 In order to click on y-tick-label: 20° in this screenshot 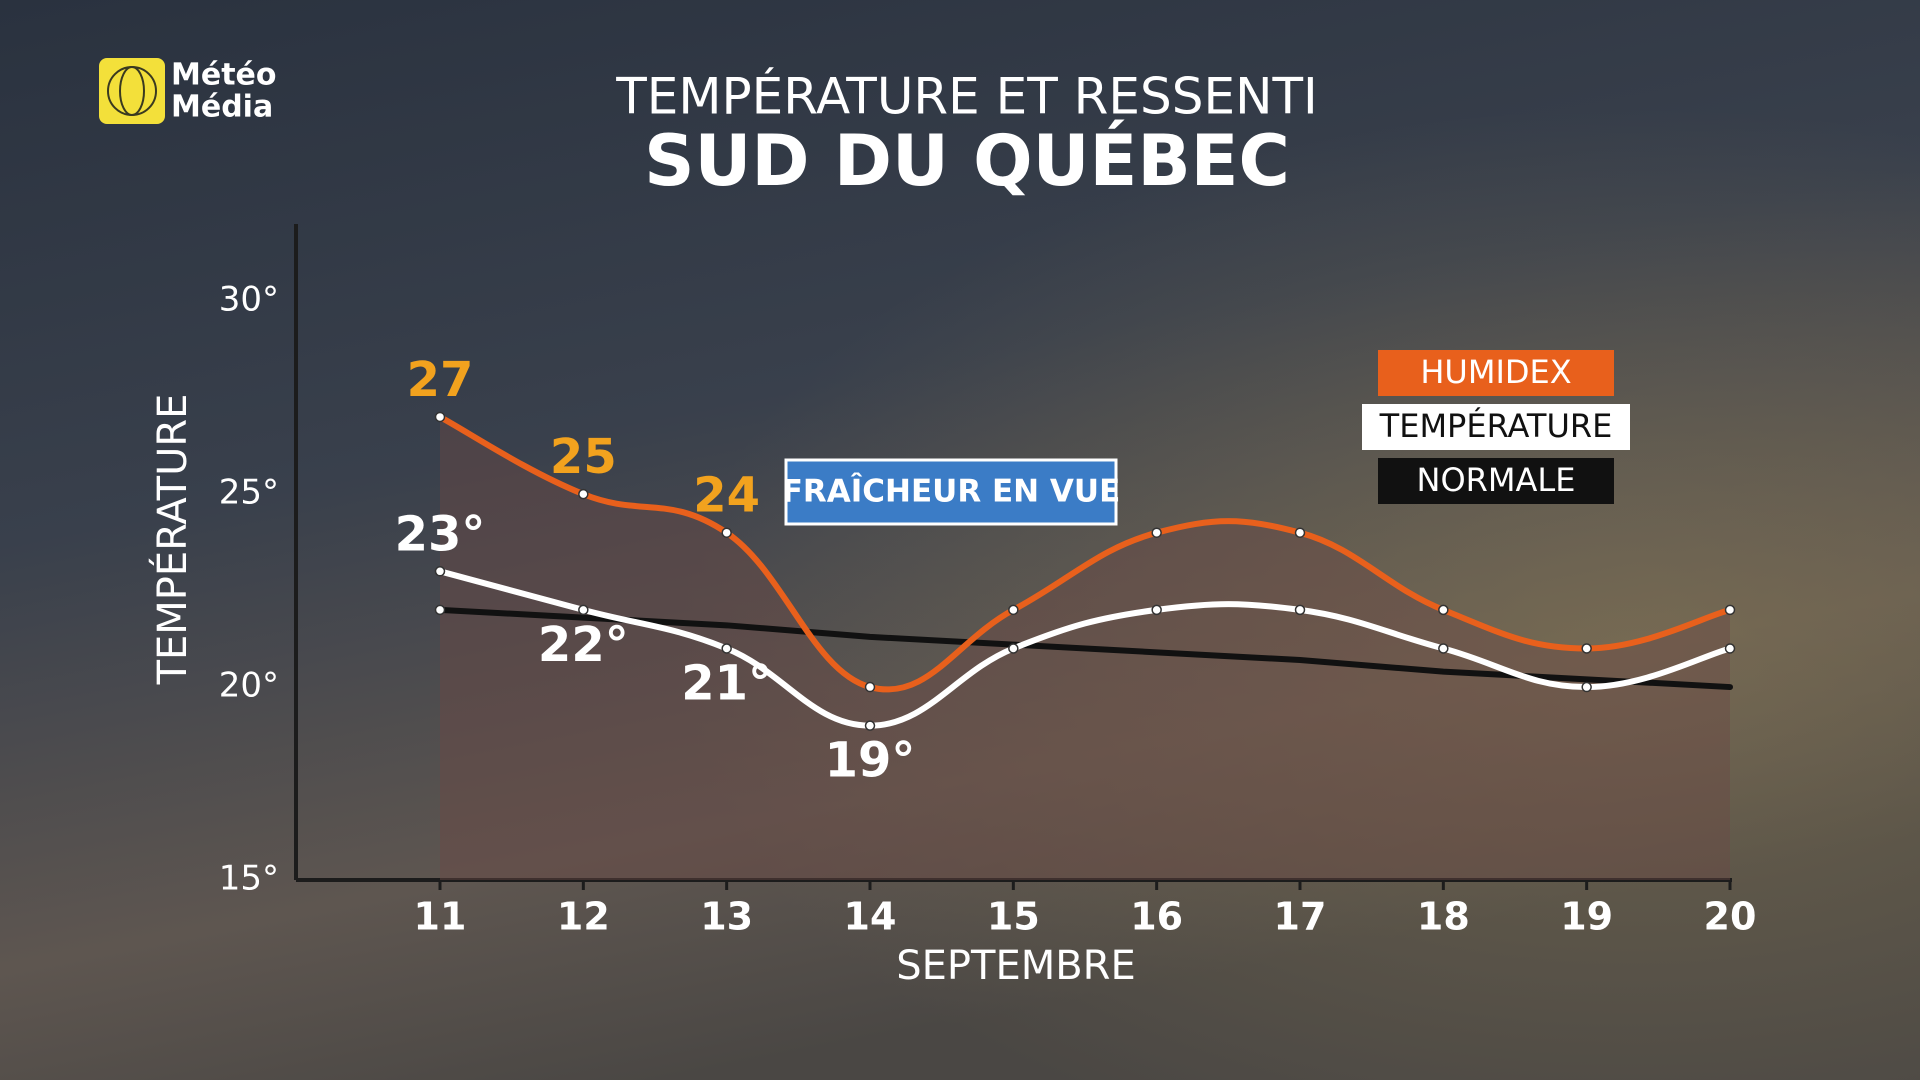, I will do `click(249, 686)`.